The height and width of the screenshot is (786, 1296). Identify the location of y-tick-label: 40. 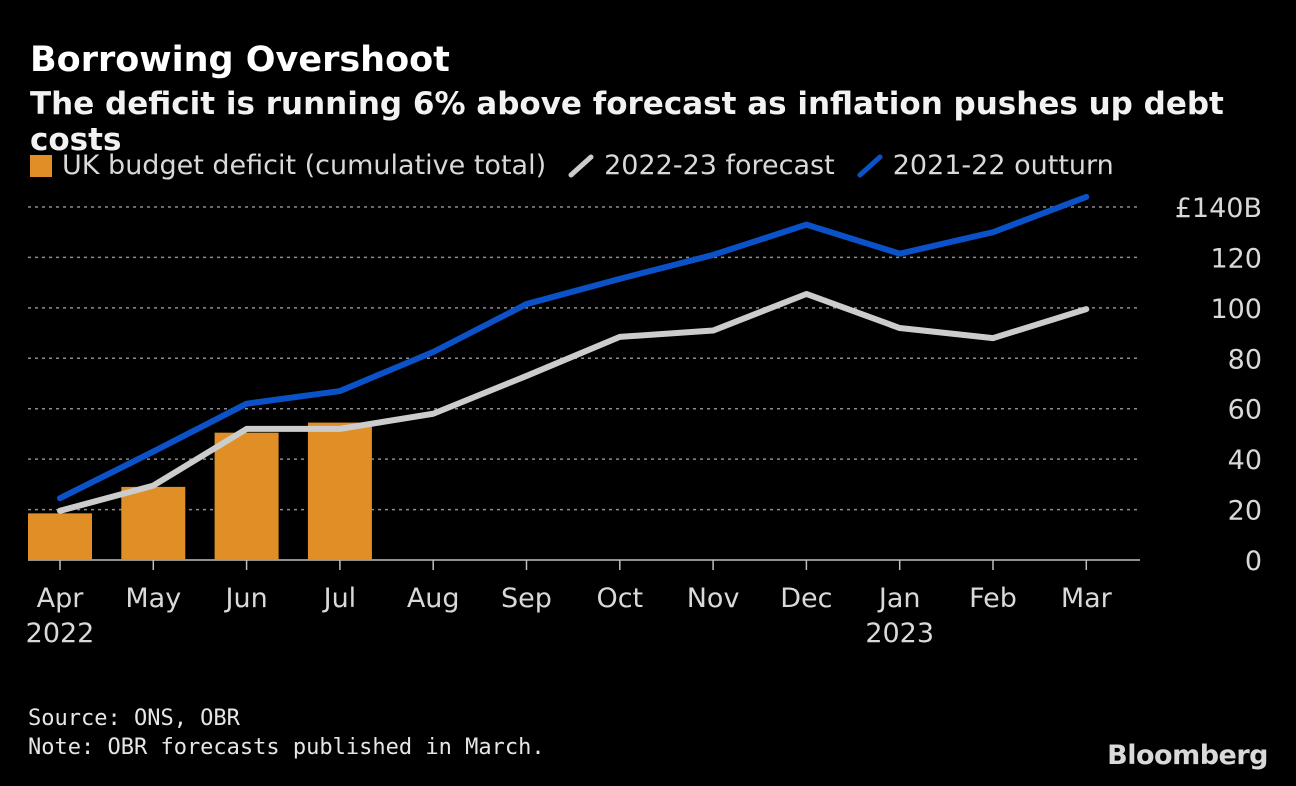
(1245, 460).